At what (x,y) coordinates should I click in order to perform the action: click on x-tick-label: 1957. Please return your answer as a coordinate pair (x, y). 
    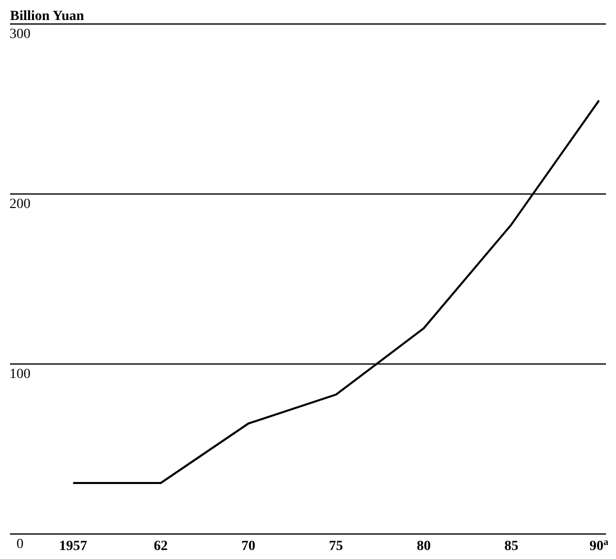
    Looking at the image, I should click on (73, 546).